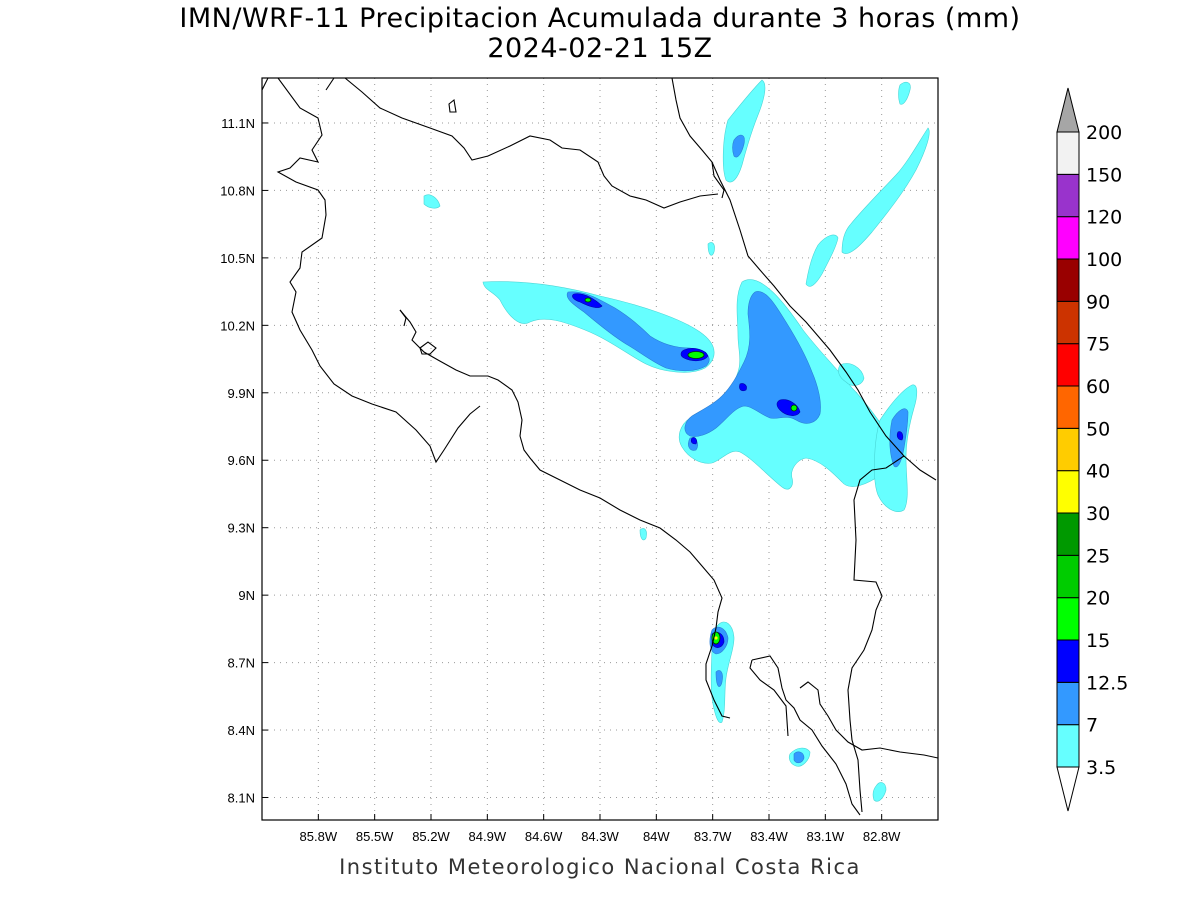 This screenshot has height=900, width=1200. I want to click on lat-tick-label: 11.1N, so click(238, 123).